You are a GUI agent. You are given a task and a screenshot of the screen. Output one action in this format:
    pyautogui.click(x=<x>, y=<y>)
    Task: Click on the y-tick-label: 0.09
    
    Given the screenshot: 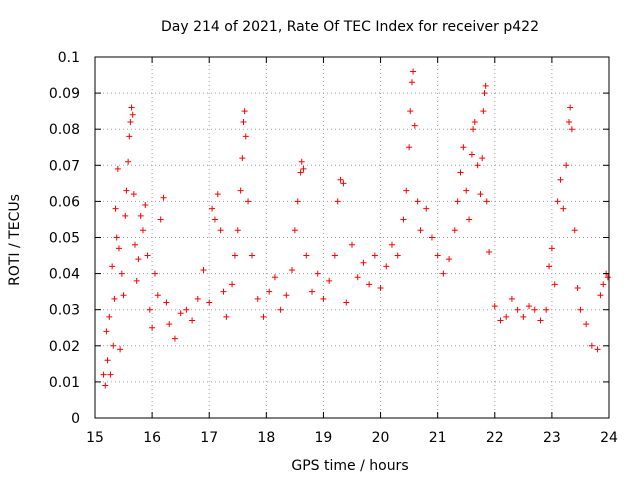 What is the action you would take?
    pyautogui.click(x=64, y=94)
    